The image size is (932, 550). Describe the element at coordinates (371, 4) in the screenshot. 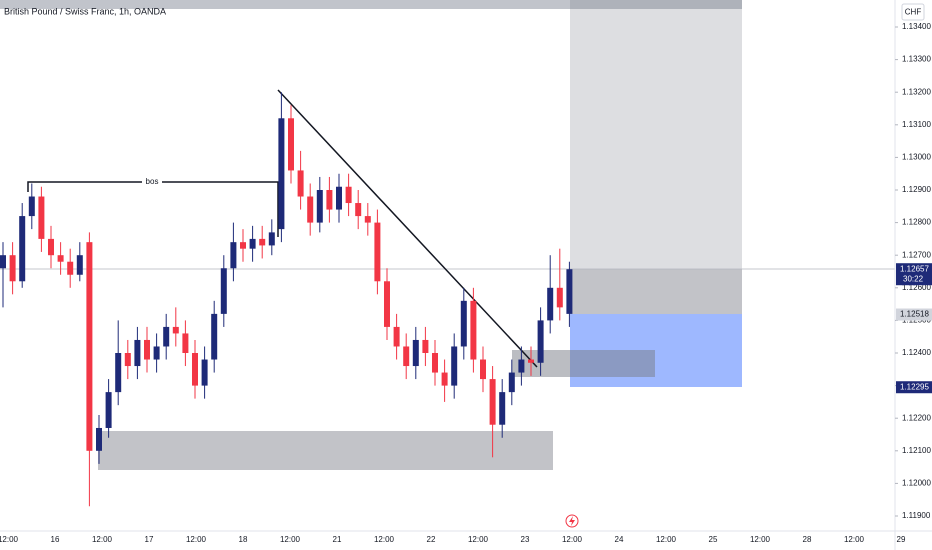

I see `top-zone` at that location.